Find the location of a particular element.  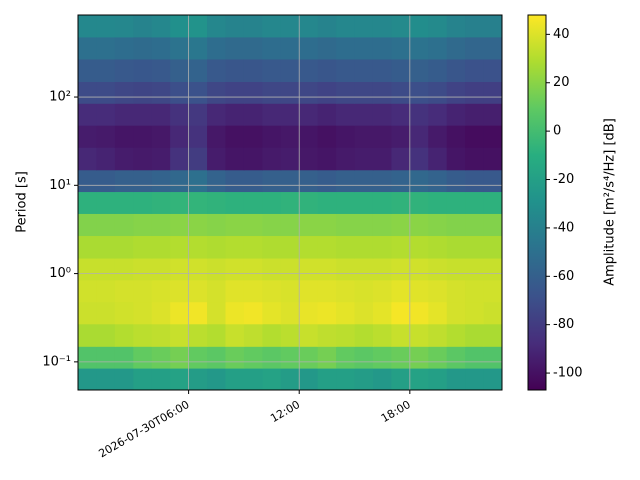

colorbar-tick-label: -80 is located at coordinates (563, 324).